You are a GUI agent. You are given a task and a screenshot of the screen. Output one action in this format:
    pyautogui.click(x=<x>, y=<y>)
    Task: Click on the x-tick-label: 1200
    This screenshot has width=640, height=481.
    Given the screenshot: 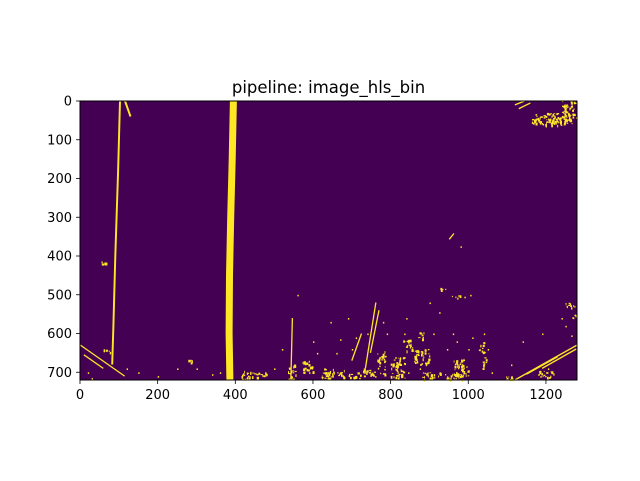 What is the action you would take?
    pyautogui.click(x=545, y=395)
    